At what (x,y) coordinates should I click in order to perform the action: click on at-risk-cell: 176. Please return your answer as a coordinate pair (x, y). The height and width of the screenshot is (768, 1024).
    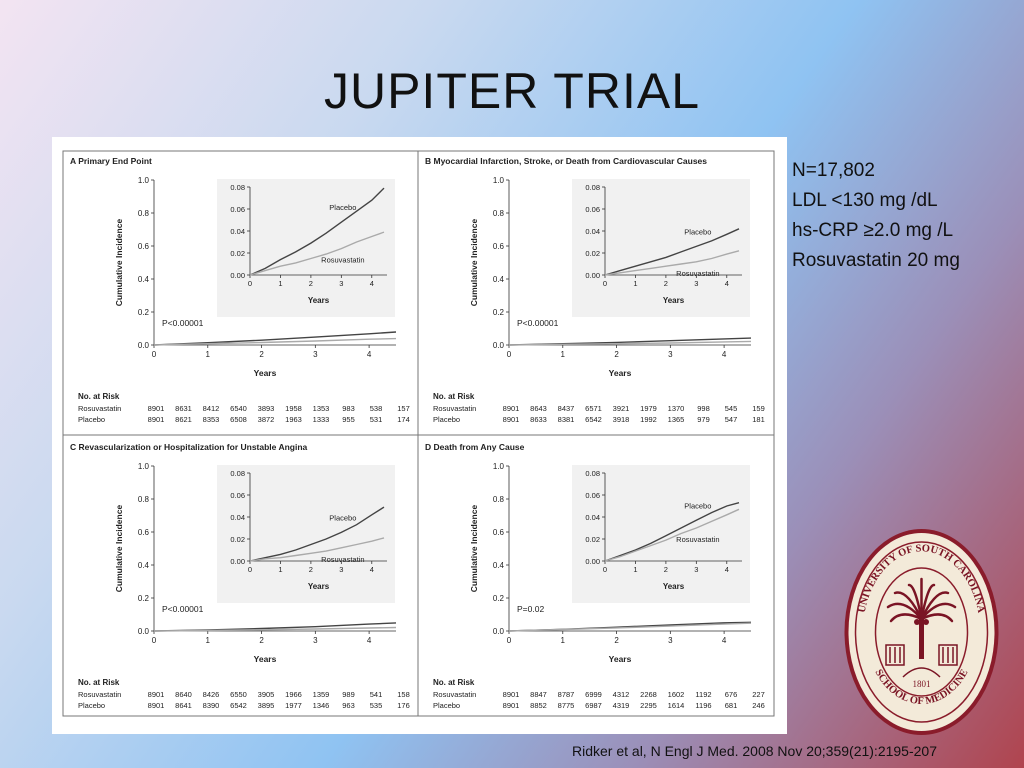
    Looking at the image, I should click on (403, 705).